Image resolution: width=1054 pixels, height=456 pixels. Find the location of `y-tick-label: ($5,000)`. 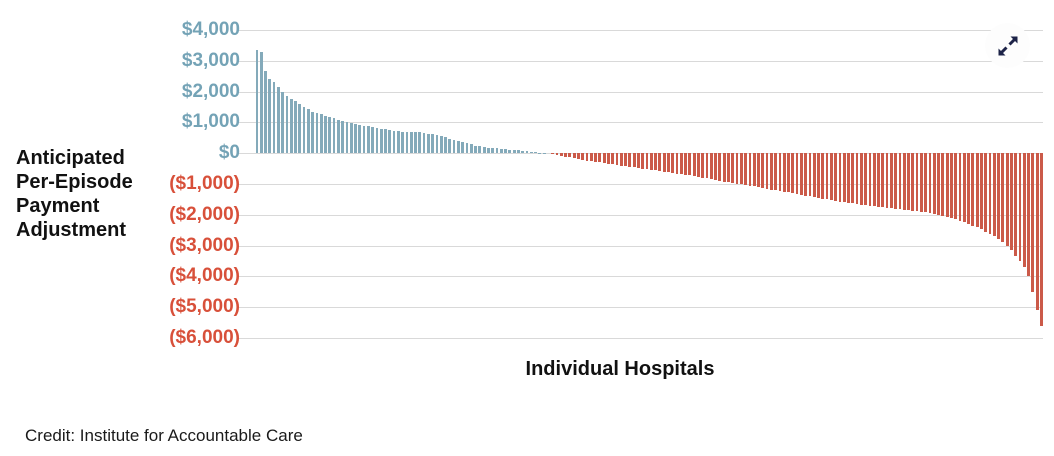

y-tick-label: ($5,000) is located at coordinates (204, 307).